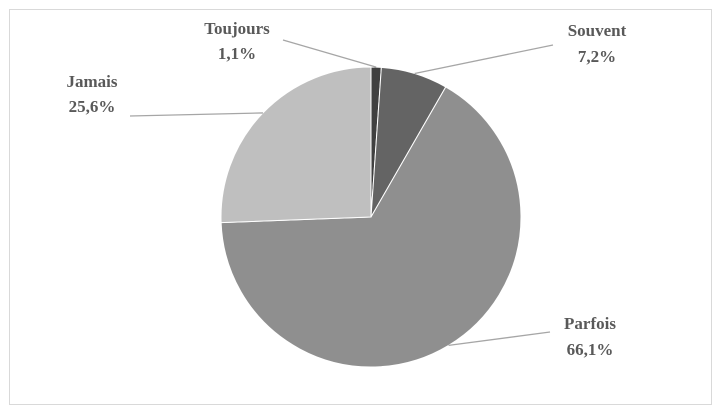 The height and width of the screenshot is (414, 720). What do you see at coordinates (597, 30) in the screenshot?
I see `slice-label: Souvent` at bounding box center [597, 30].